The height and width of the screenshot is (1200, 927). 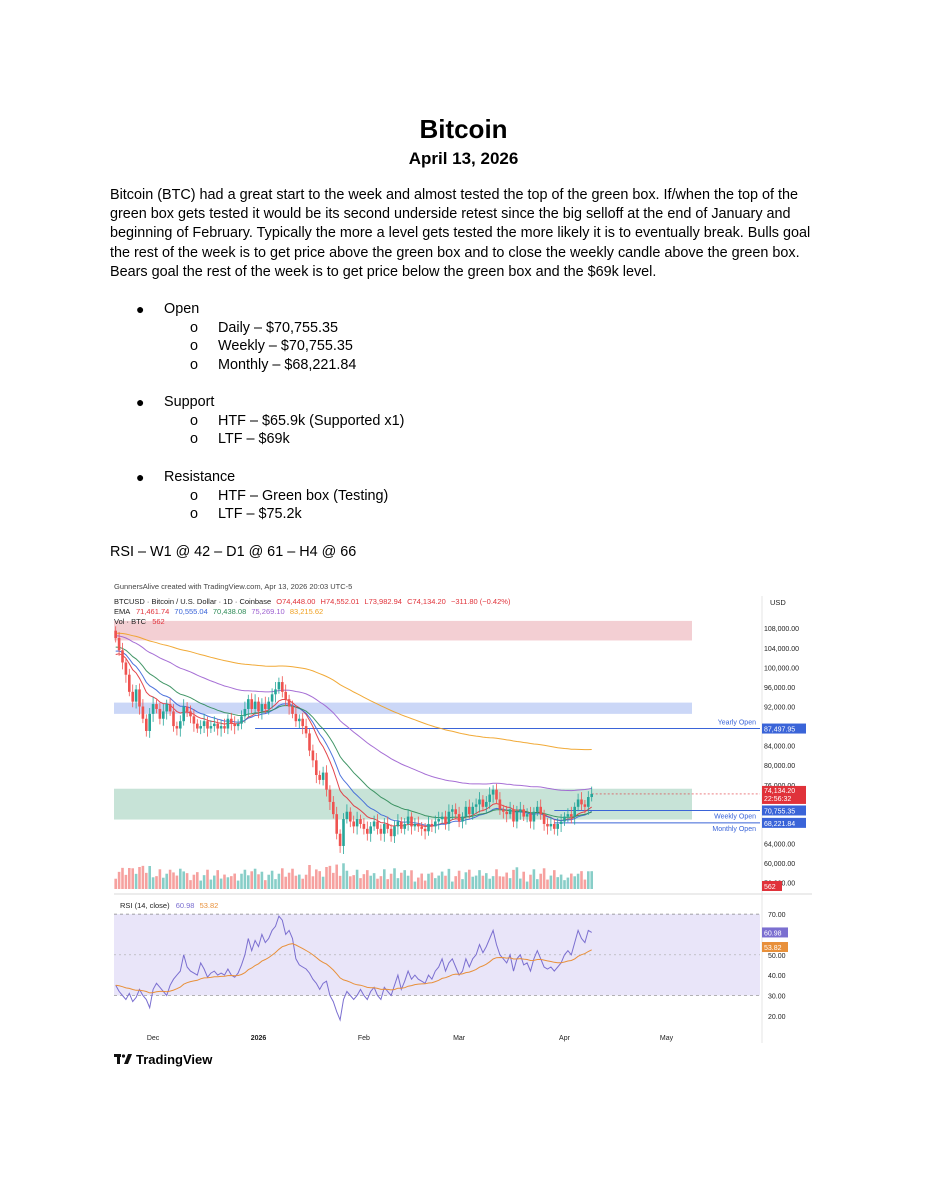 What do you see at coordinates (353, 691) in the screenshot?
I see `ema-line` at bounding box center [353, 691].